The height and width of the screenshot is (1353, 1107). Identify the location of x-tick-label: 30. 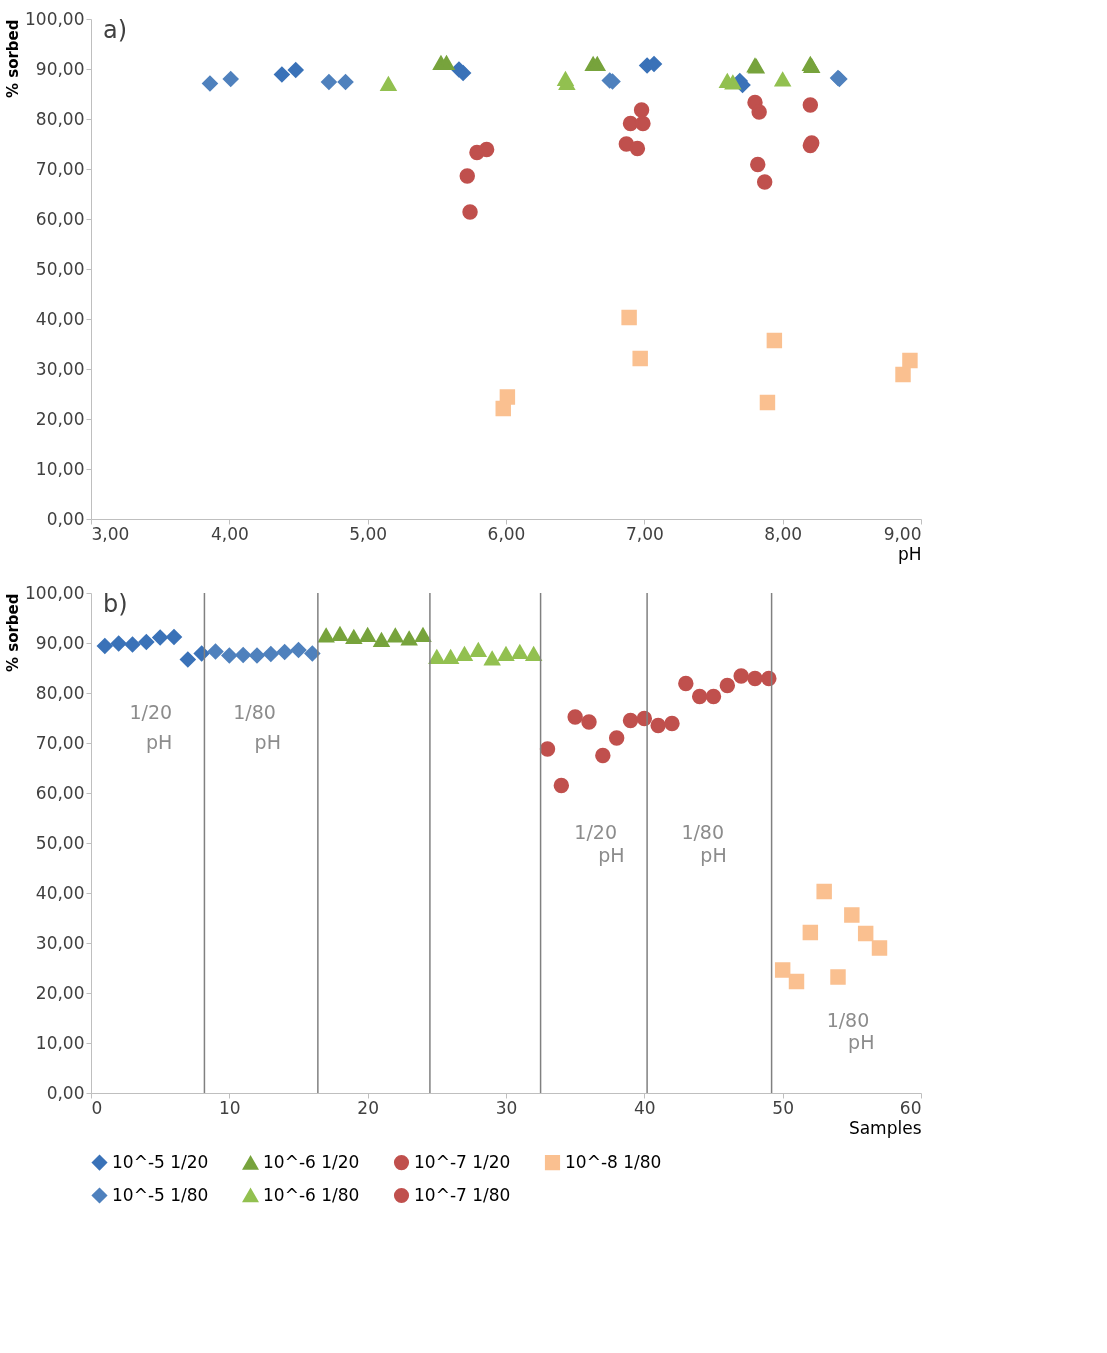
(506, 1107).